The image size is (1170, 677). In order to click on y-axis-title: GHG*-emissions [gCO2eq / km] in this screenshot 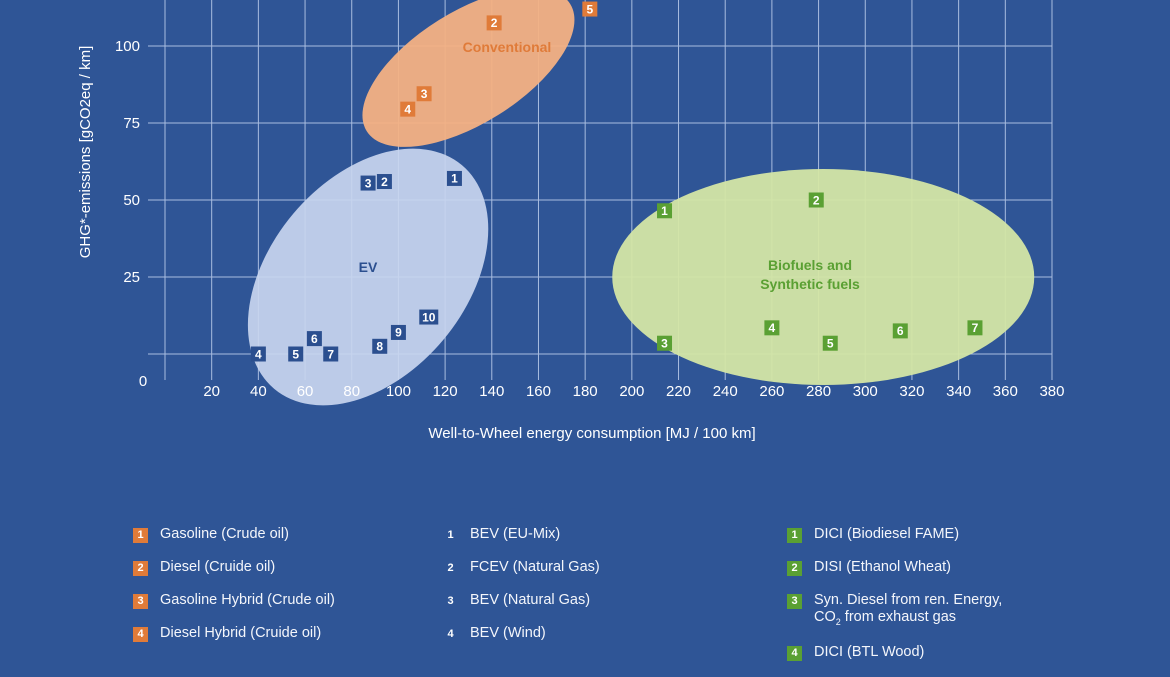, I will do `click(85, 152)`.